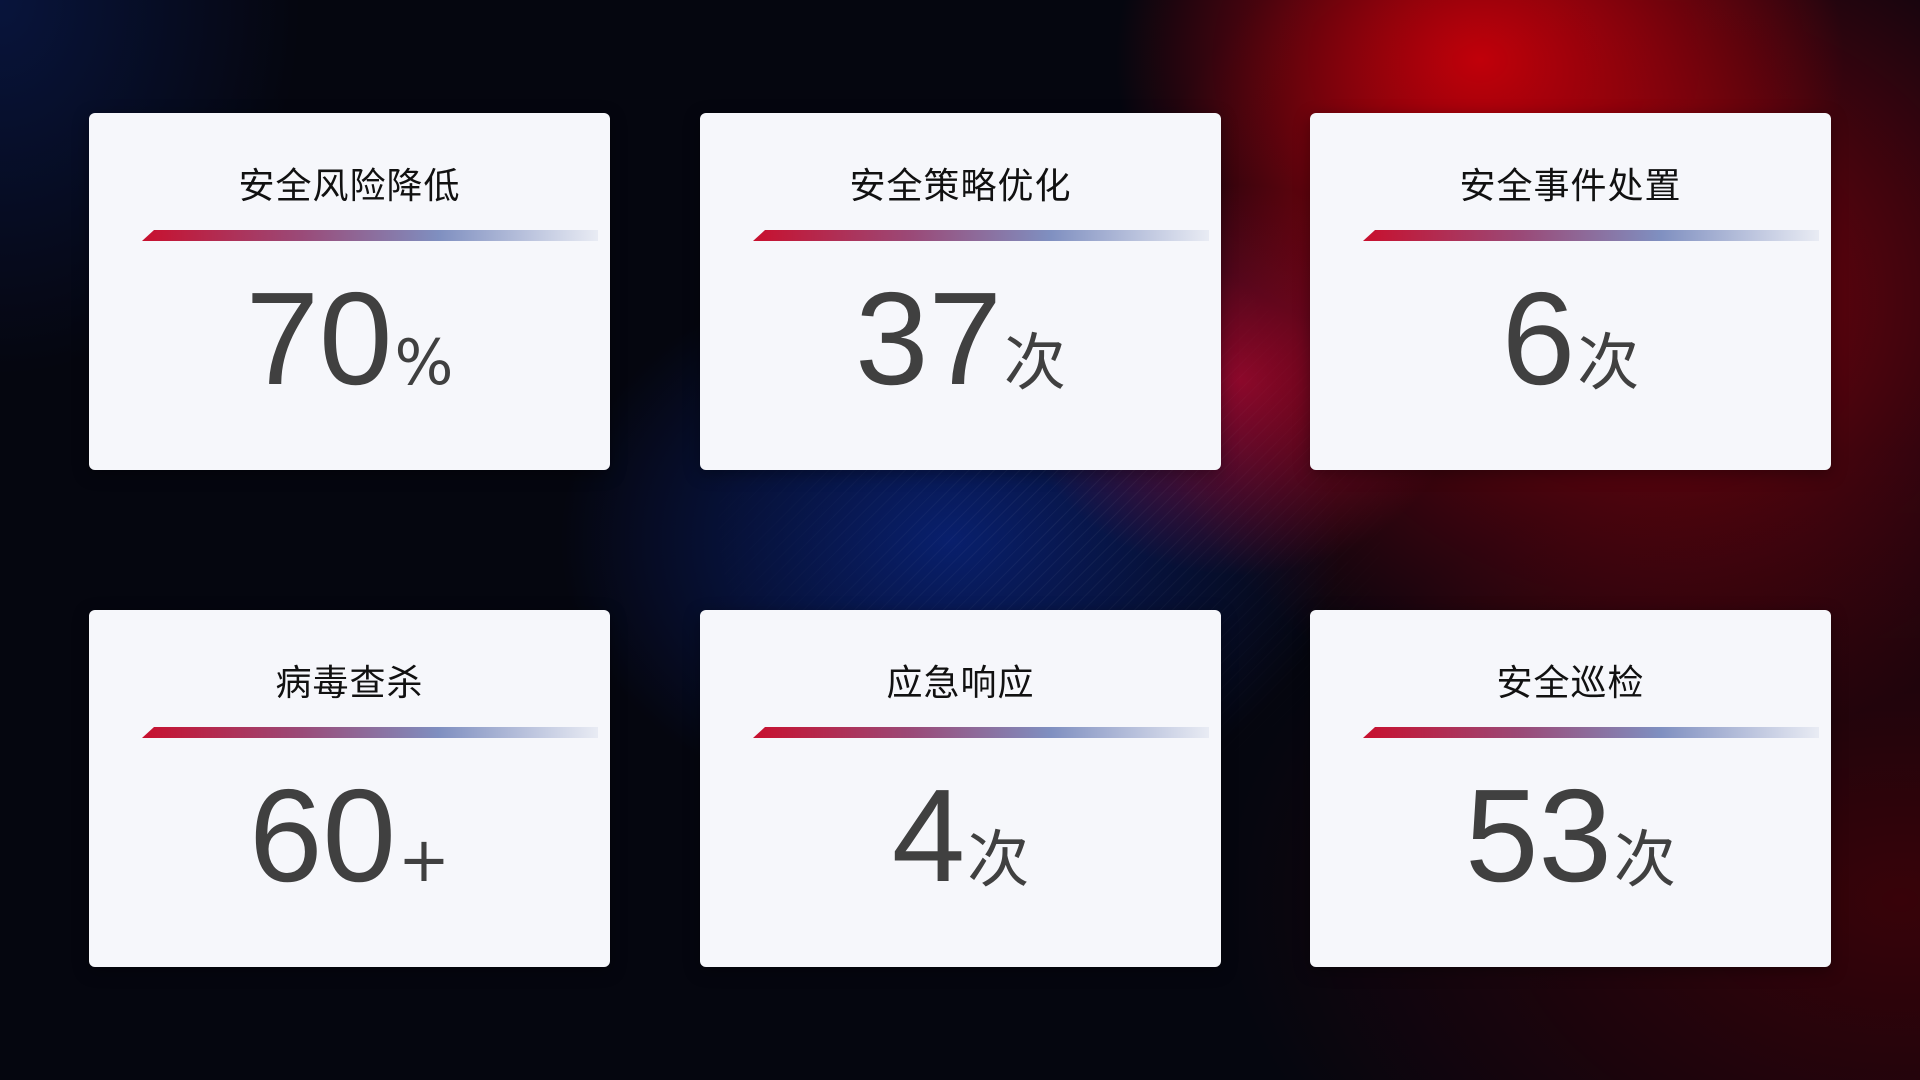  I want to click on card-value: 4次, so click(960, 836).